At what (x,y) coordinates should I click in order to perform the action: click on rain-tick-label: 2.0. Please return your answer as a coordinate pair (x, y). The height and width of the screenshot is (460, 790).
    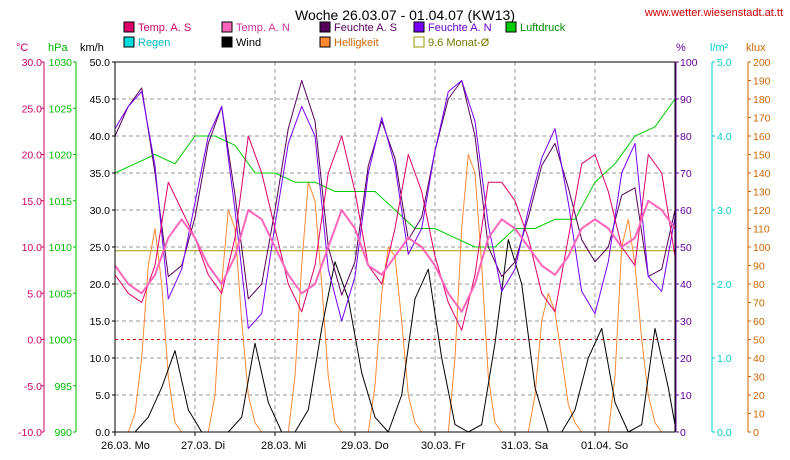
    Looking at the image, I should click on (724, 285).